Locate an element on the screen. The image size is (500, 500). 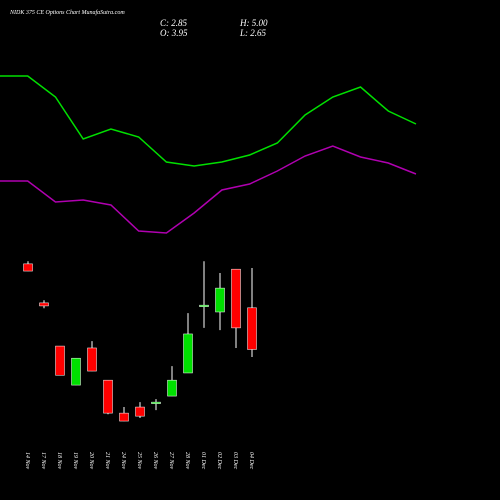
x-tick-label: 19 Nov is located at coordinates (75, 461).